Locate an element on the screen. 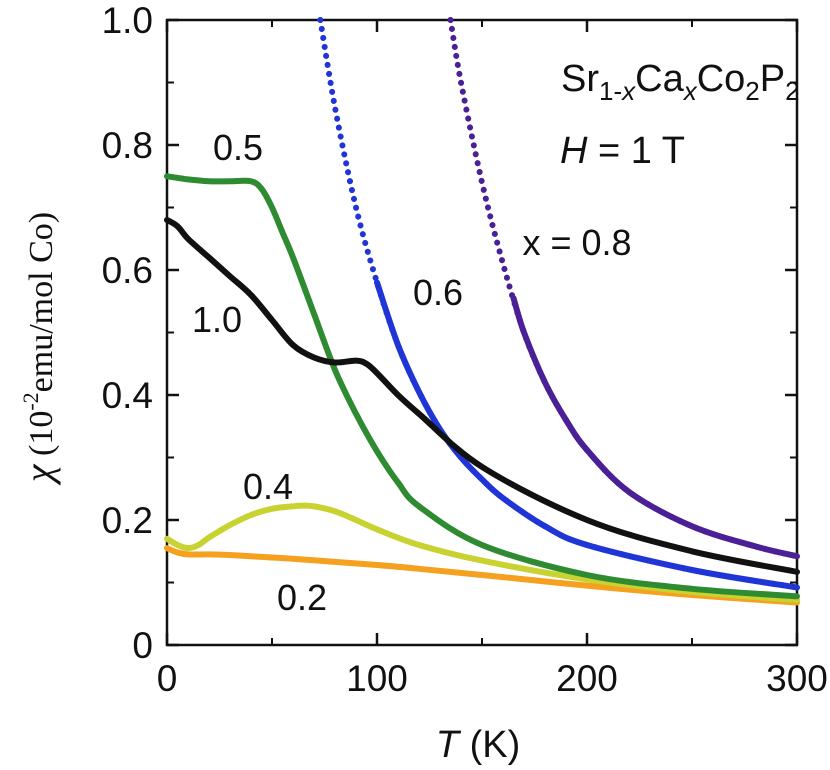  y-tick-label: 0.8 is located at coordinates (127, 145).